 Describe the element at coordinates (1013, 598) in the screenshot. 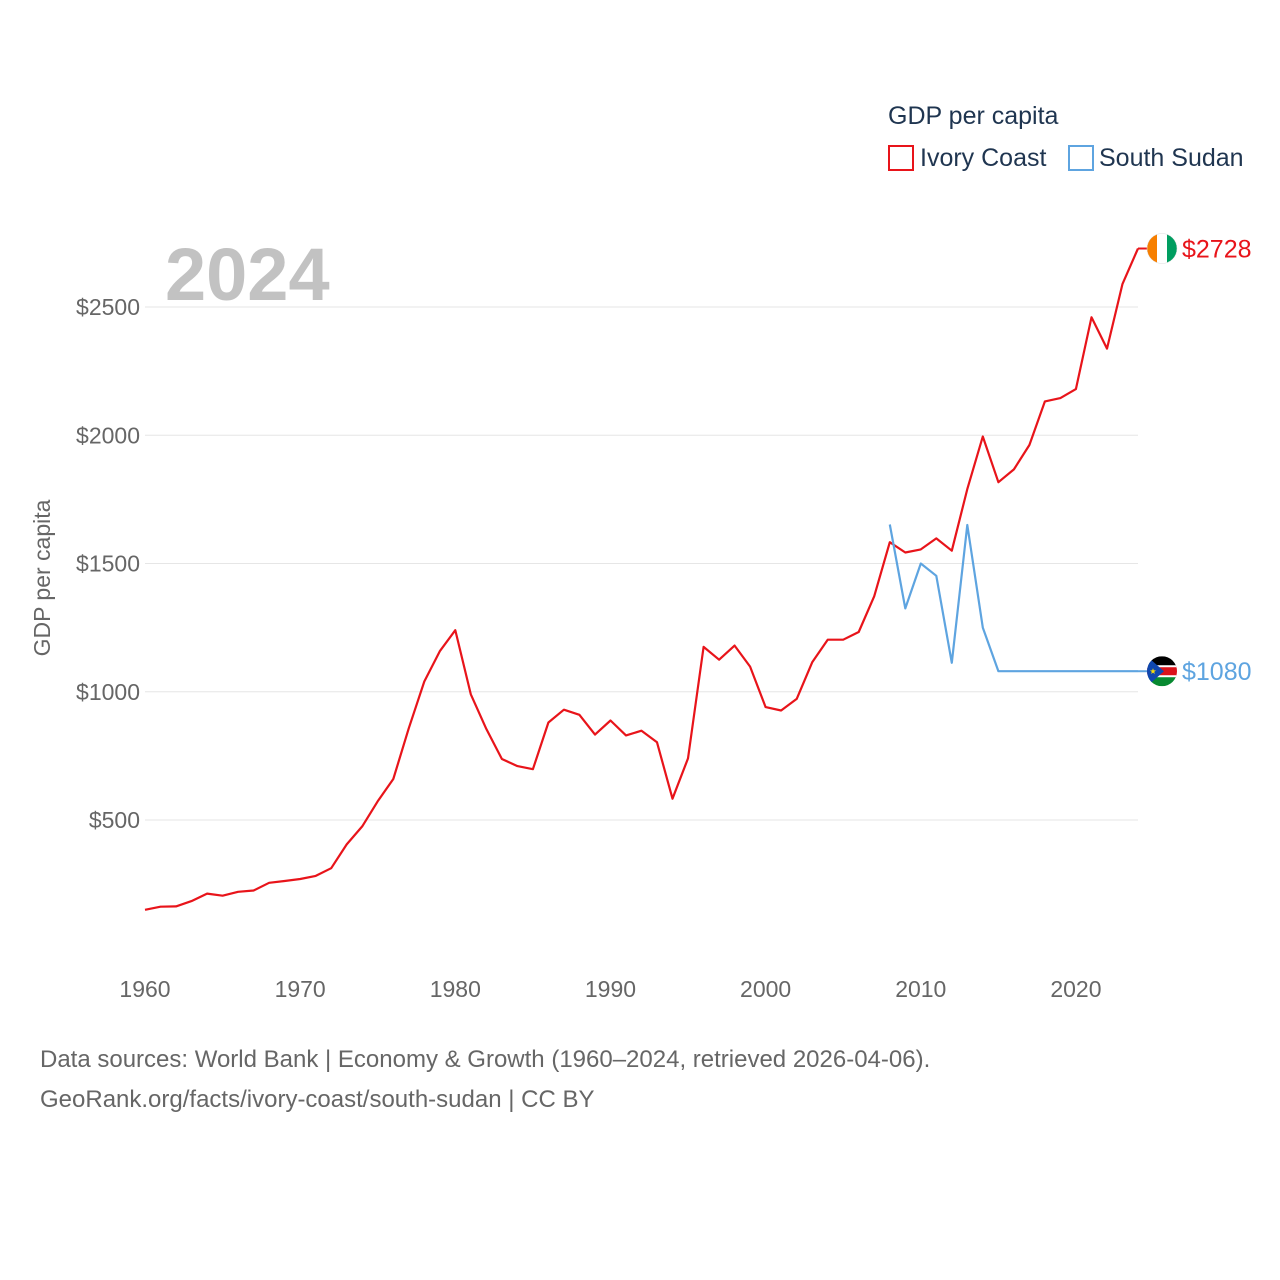

I see `series-line-south-sudan` at that location.